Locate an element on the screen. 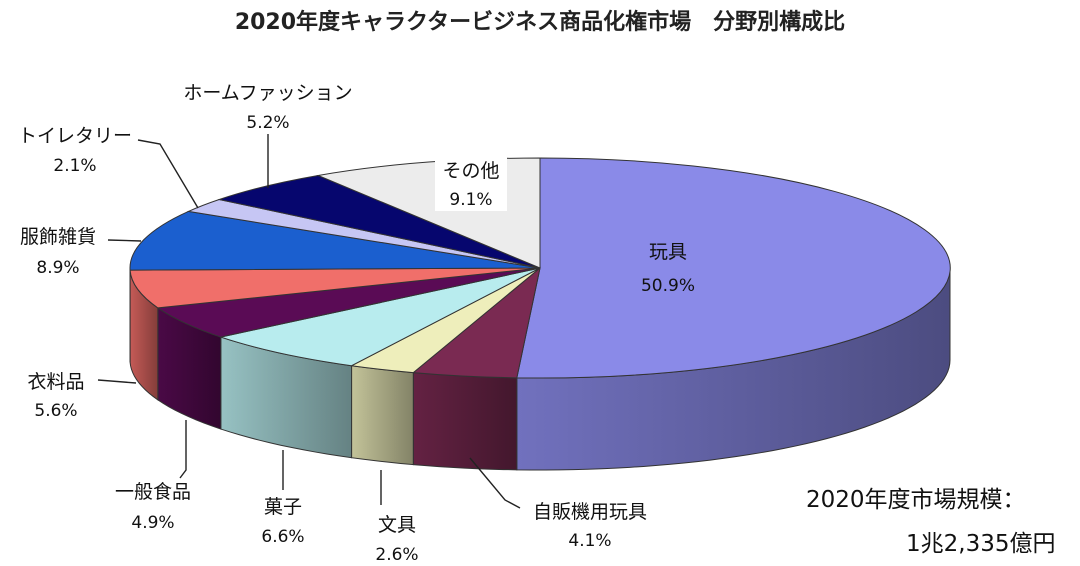 The width and height of the screenshot is (1080, 566). slice-value-6: 8.9% is located at coordinates (57, 268).